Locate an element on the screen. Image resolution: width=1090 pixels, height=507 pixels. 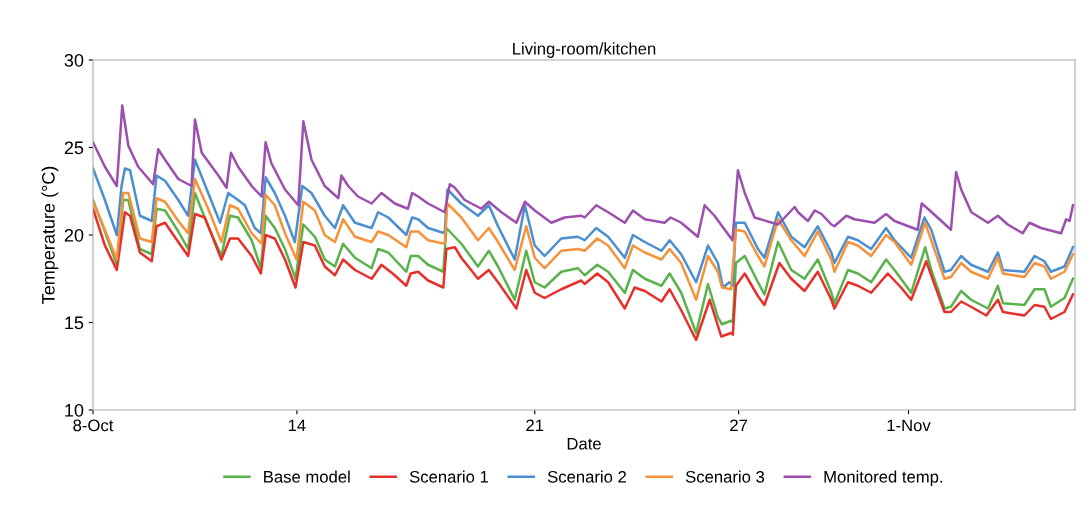
y-tick-label: 10 is located at coordinates (74, 410).